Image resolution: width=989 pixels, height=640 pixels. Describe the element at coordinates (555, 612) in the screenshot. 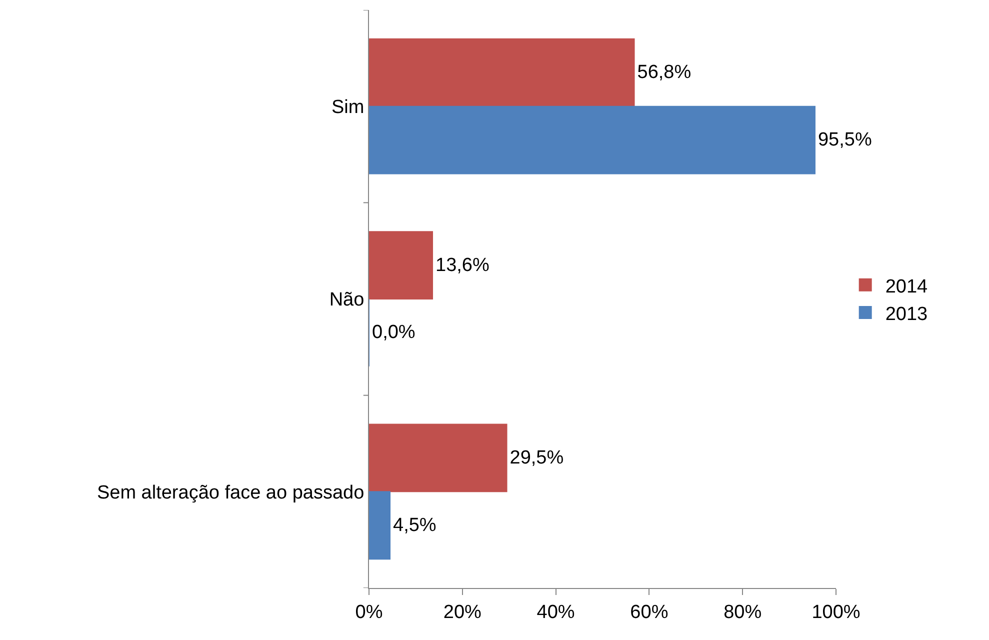

I see `x-tick-label: 40%` at that location.